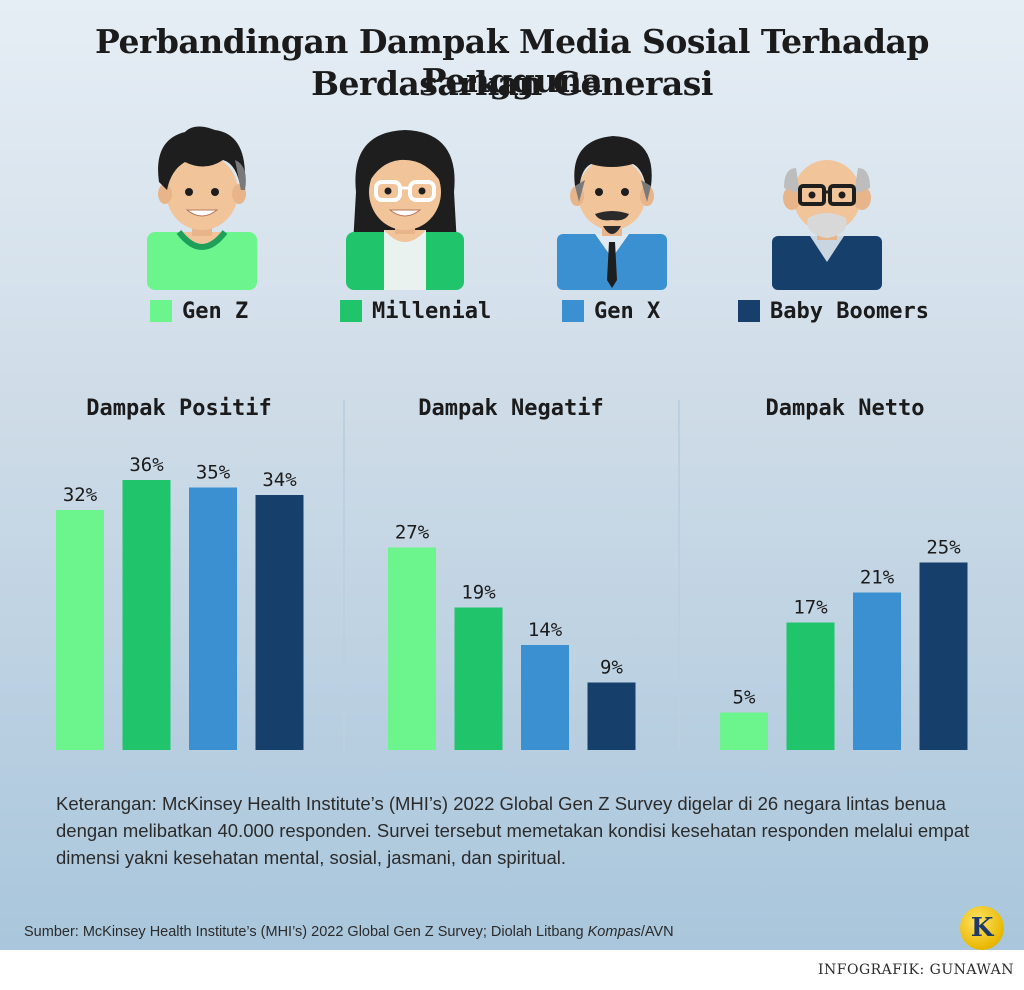  What do you see at coordinates (915, 970) in the screenshot?
I see `credit-text: INFOGRAFIK: GUNAWAN` at bounding box center [915, 970].